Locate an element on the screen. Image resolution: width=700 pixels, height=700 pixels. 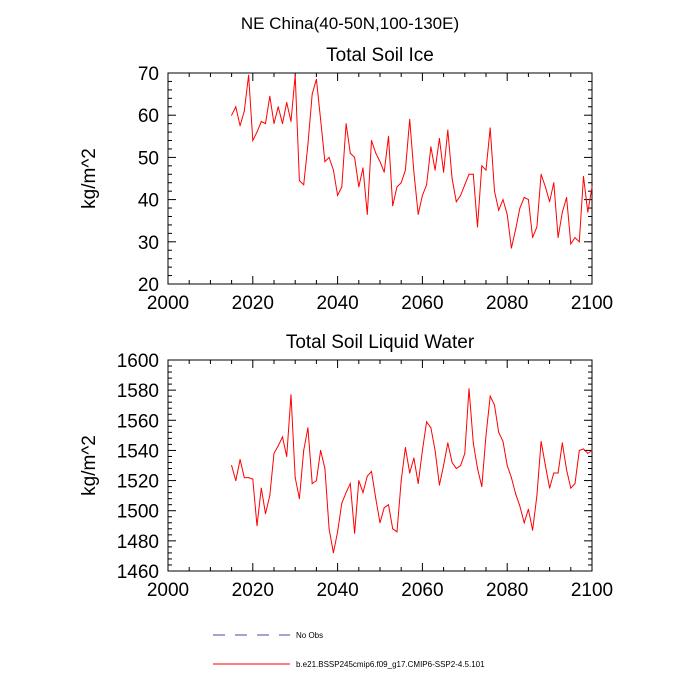
y-tick-label: 1600 is located at coordinates (138, 361).